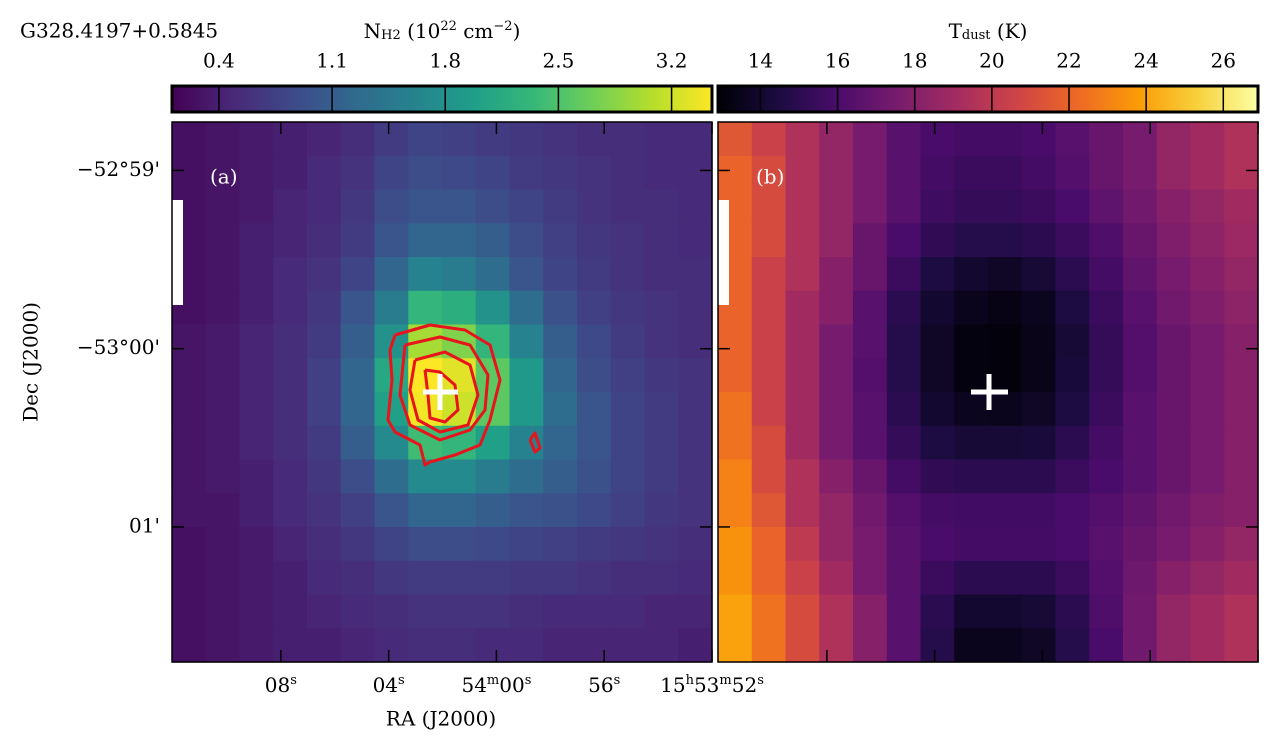 Image resolution: width=1275 pixels, height=752 pixels. Describe the element at coordinates (988, 31) in the screenshot. I see `colorbar-label: Tdust (K)` at that location.